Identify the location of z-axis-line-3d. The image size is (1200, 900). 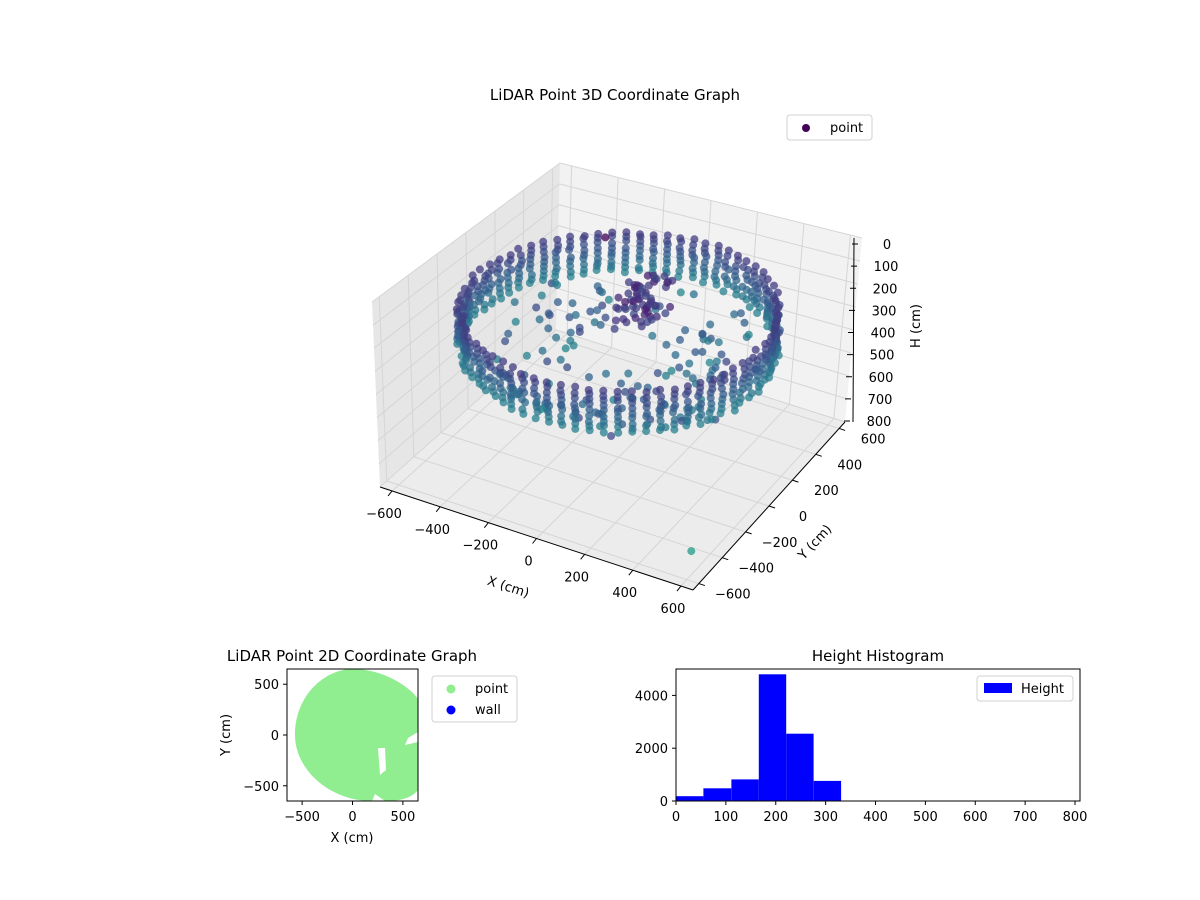
(853, 330).